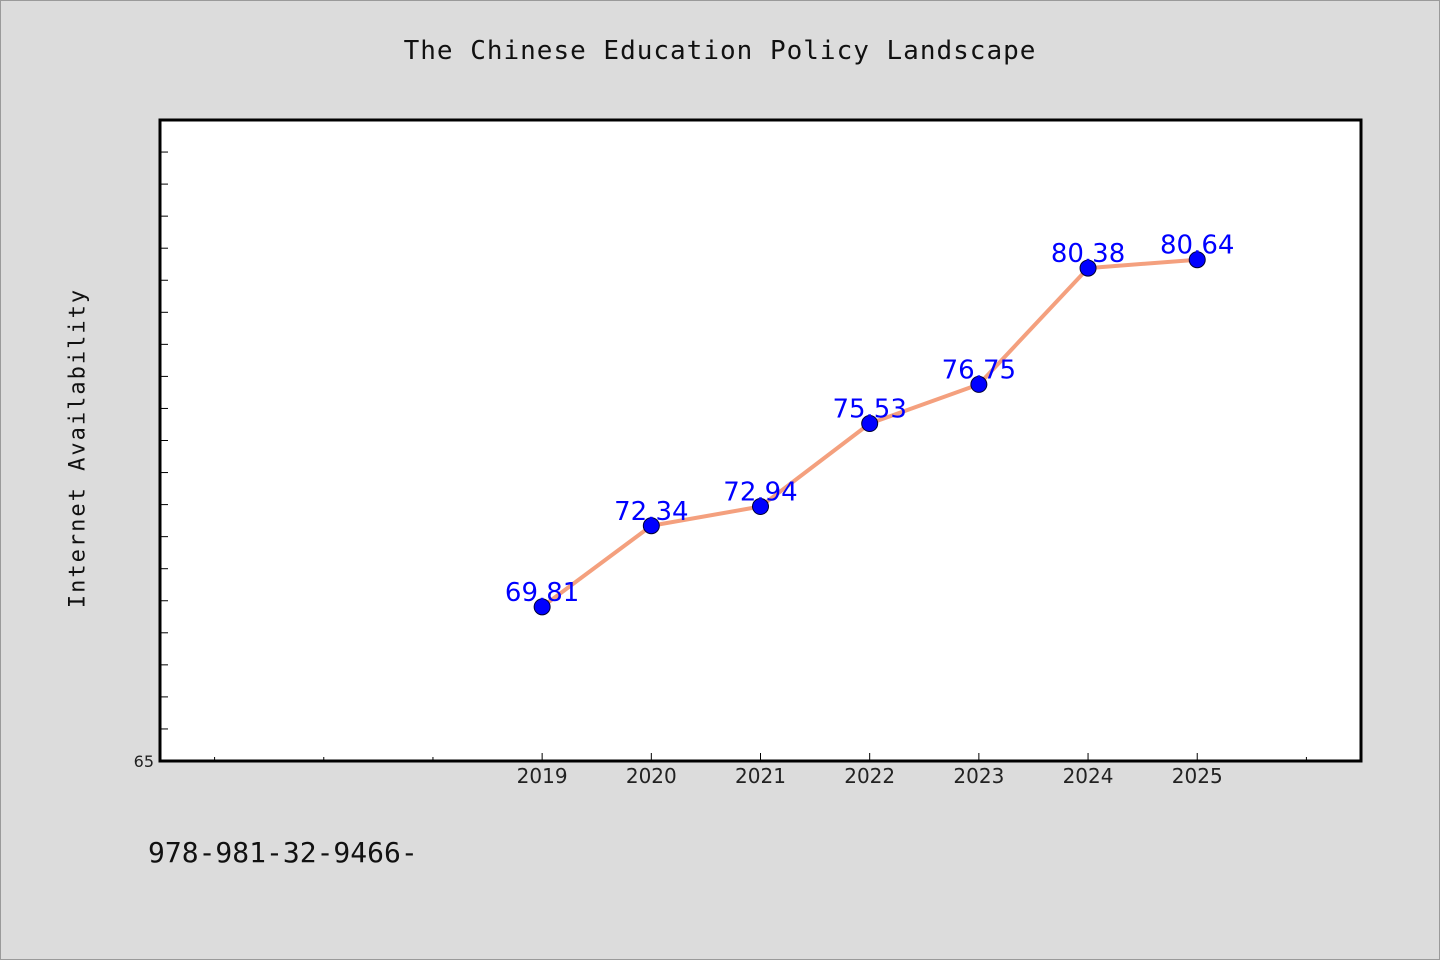 The width and height of the screenshot is (1440, 960). I want to click on x-tick-label: 2022, so click(869, 776).